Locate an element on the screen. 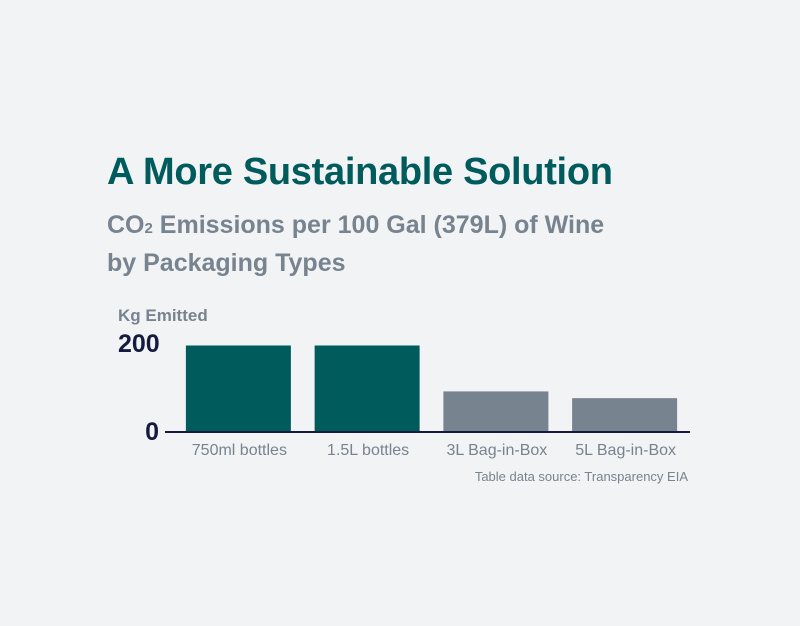 This screenshot has width=800, height=626. subtitle-subscript: 2 is located at coordinates (148, 228).